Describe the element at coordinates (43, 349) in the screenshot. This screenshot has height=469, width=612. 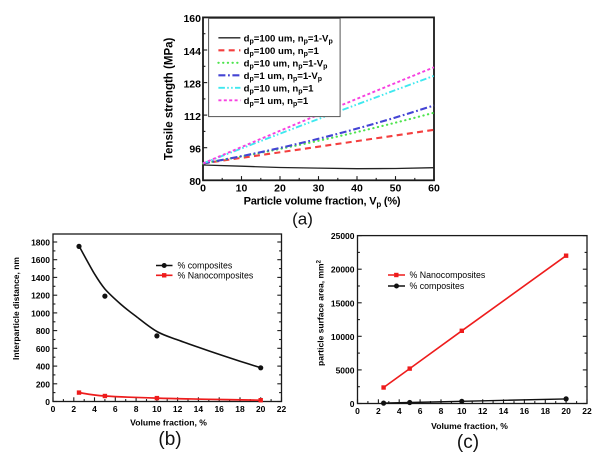
I see `svg-text: 600` at that location.